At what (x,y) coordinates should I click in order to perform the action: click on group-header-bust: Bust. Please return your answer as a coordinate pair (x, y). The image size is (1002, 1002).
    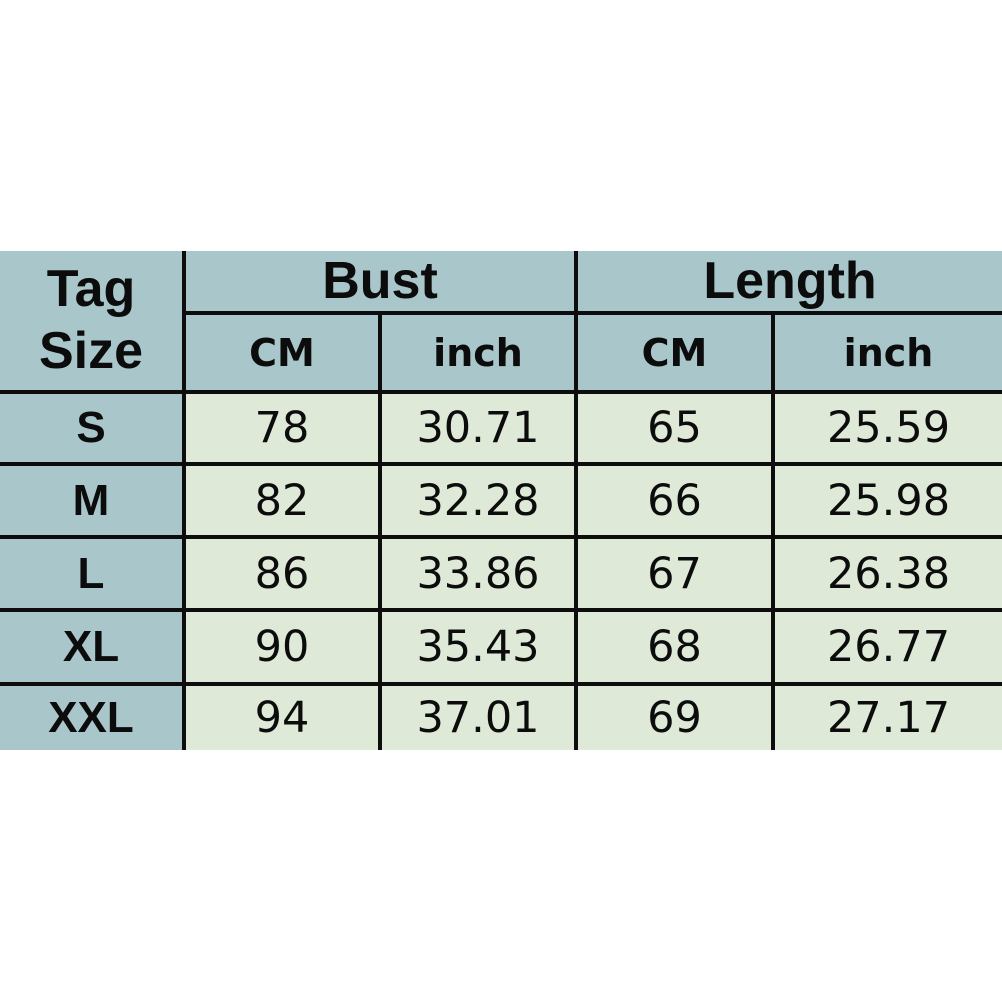
    Looking at the image, I should click on (381, 283).